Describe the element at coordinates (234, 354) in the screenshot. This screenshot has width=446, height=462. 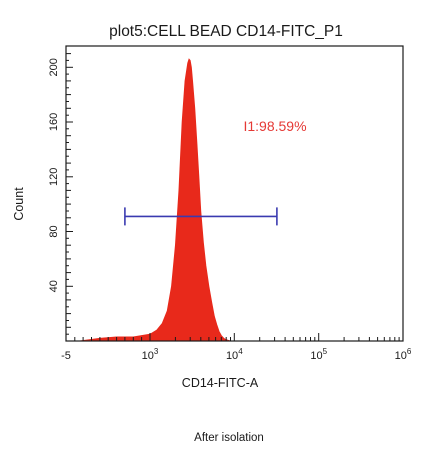
I see `x-tick-label: 10⁴` at that location.